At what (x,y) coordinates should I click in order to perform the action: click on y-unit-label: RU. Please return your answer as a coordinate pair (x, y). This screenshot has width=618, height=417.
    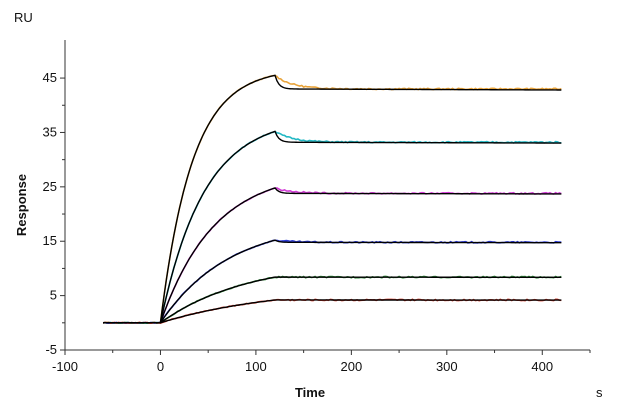
    Looking at the image, I should click on (23, 17).